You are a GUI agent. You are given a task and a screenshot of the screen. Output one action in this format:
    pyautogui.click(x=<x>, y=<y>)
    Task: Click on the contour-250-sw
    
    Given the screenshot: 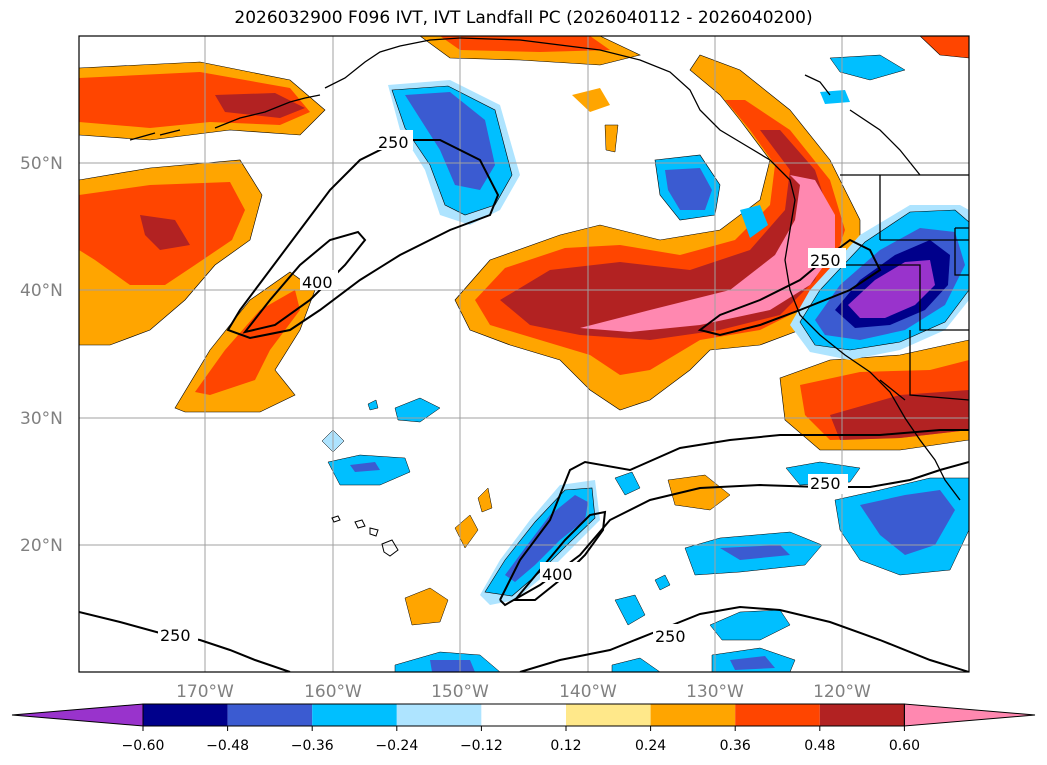 What is the action you would take?
    pyautogui.click(x=185, y=641)
    